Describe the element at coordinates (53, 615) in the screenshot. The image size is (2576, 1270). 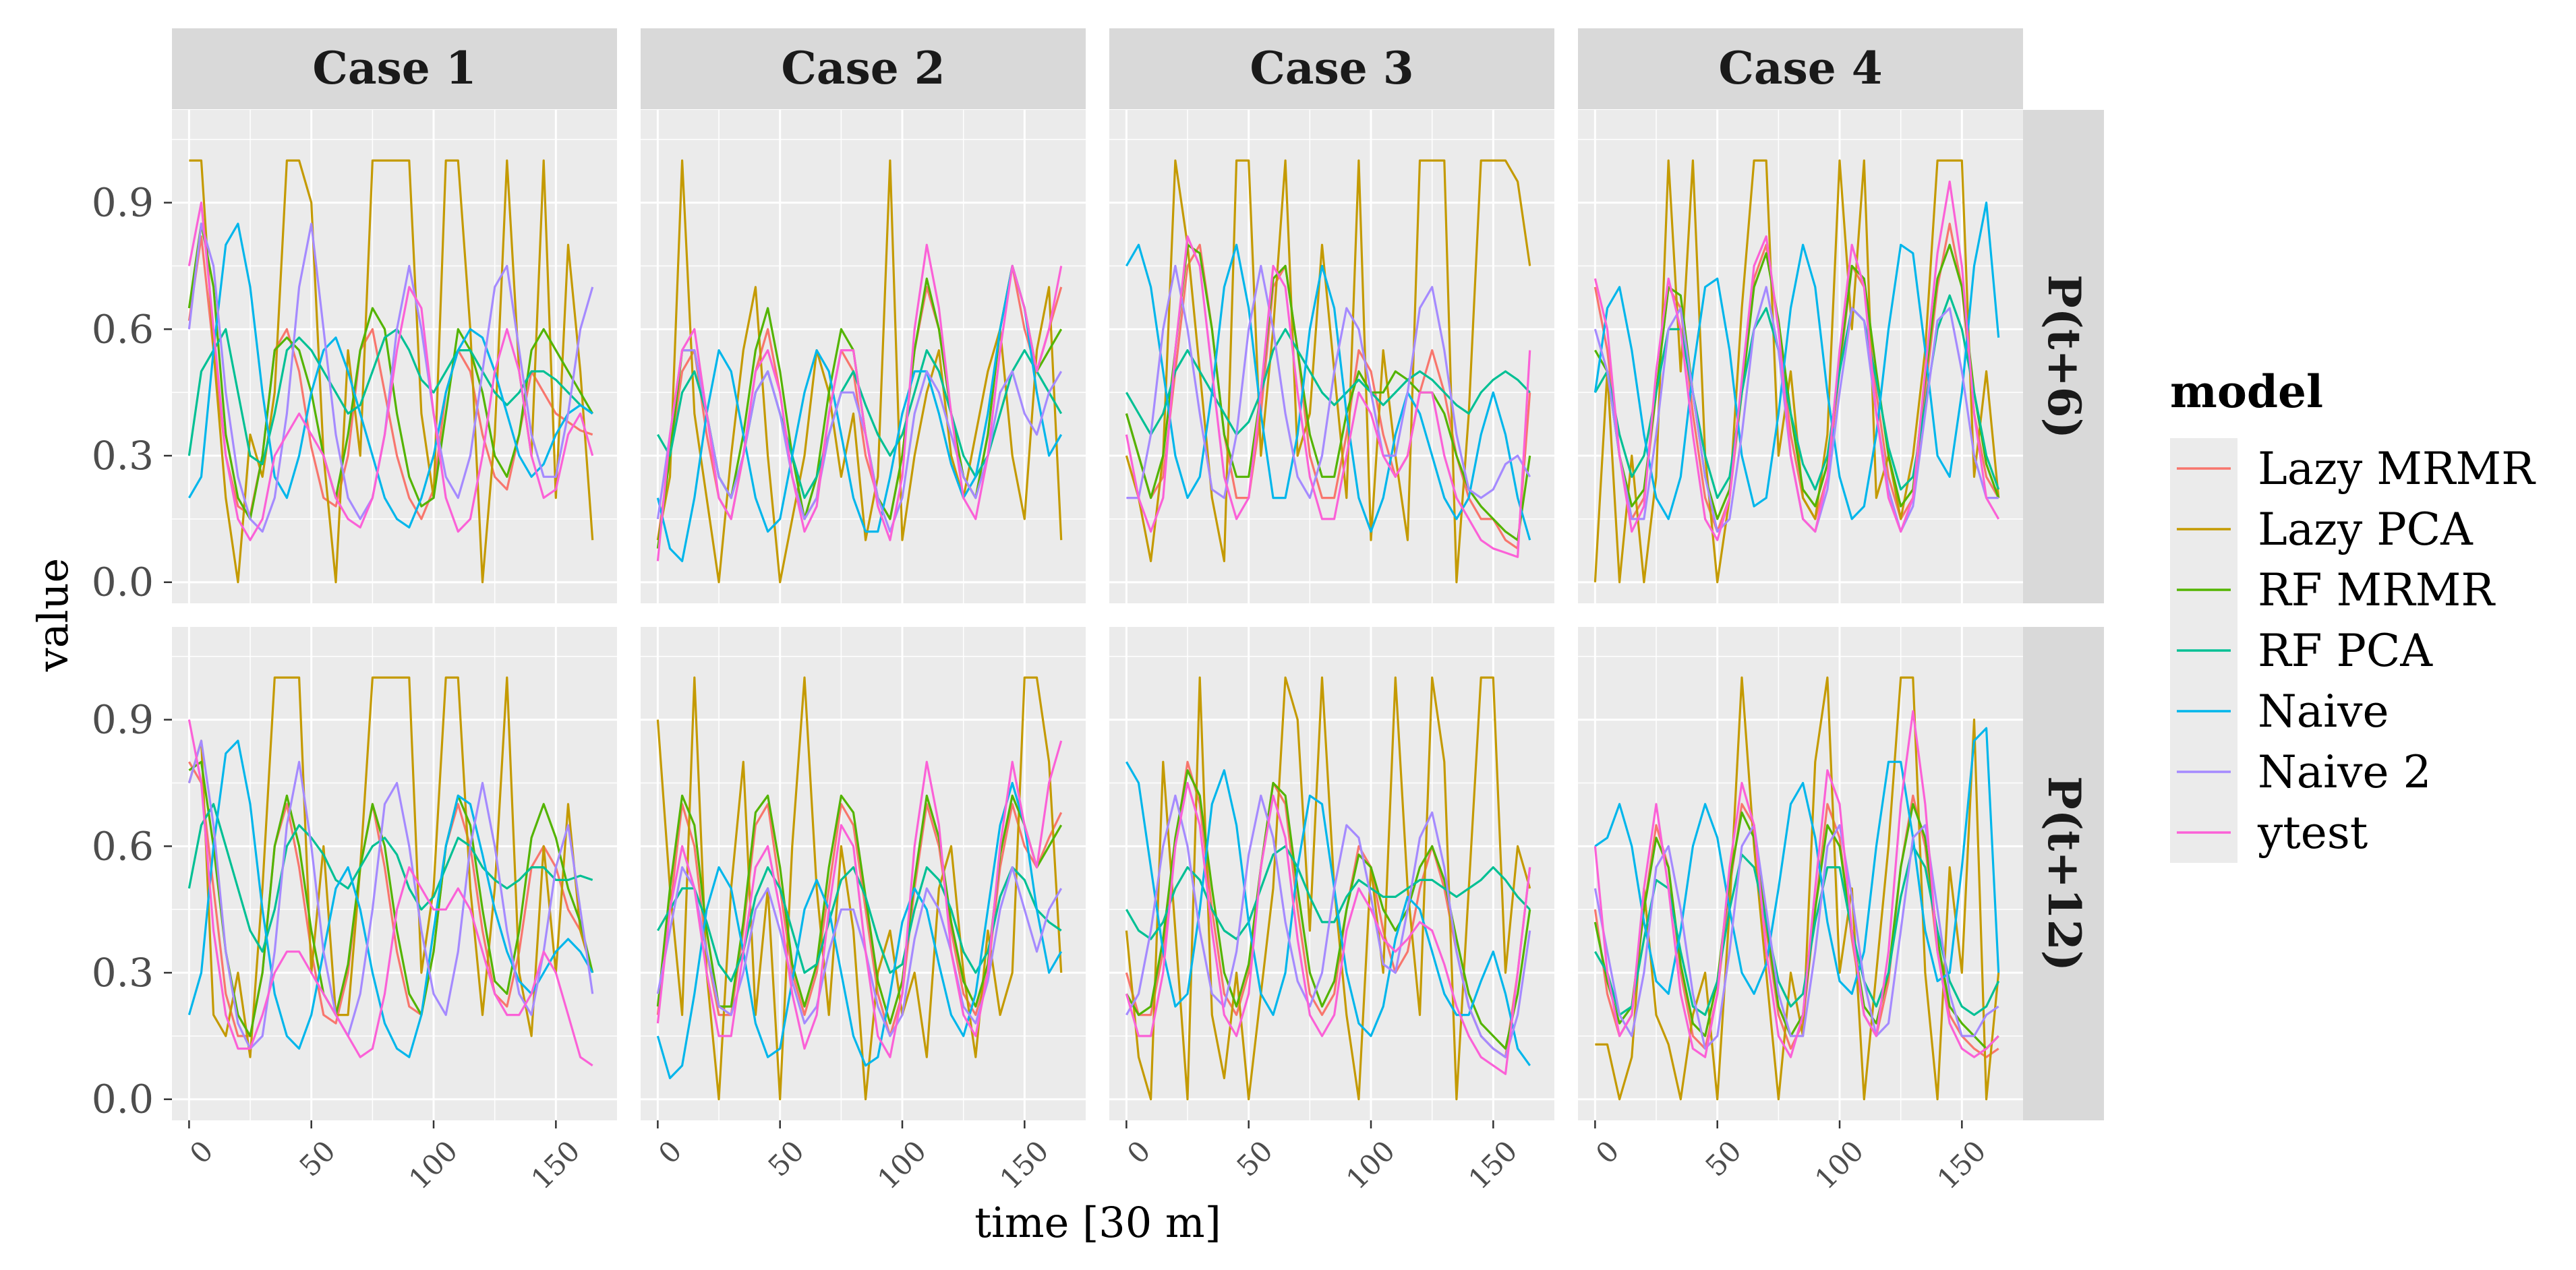
I see `y-axis-title: value` at that location.